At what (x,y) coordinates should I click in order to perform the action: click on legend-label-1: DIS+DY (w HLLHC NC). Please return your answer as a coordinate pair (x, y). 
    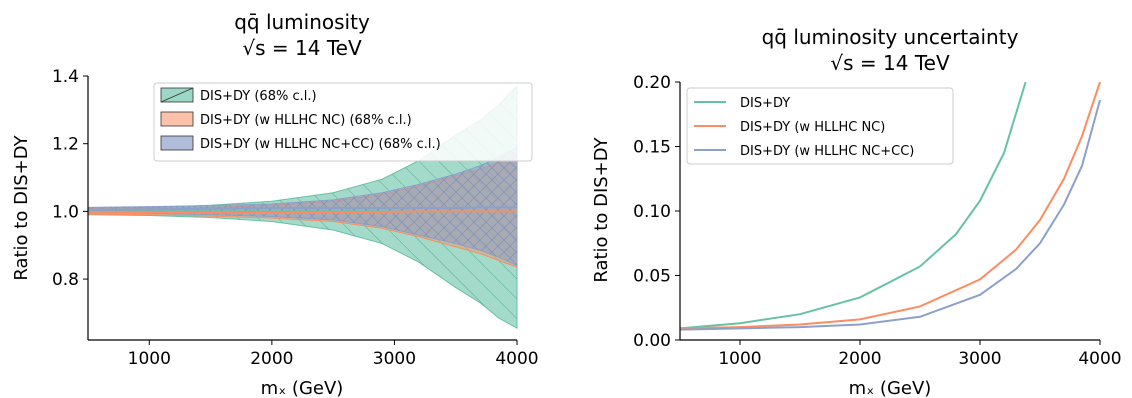
    Looking at the image, I should click on (812, 127).